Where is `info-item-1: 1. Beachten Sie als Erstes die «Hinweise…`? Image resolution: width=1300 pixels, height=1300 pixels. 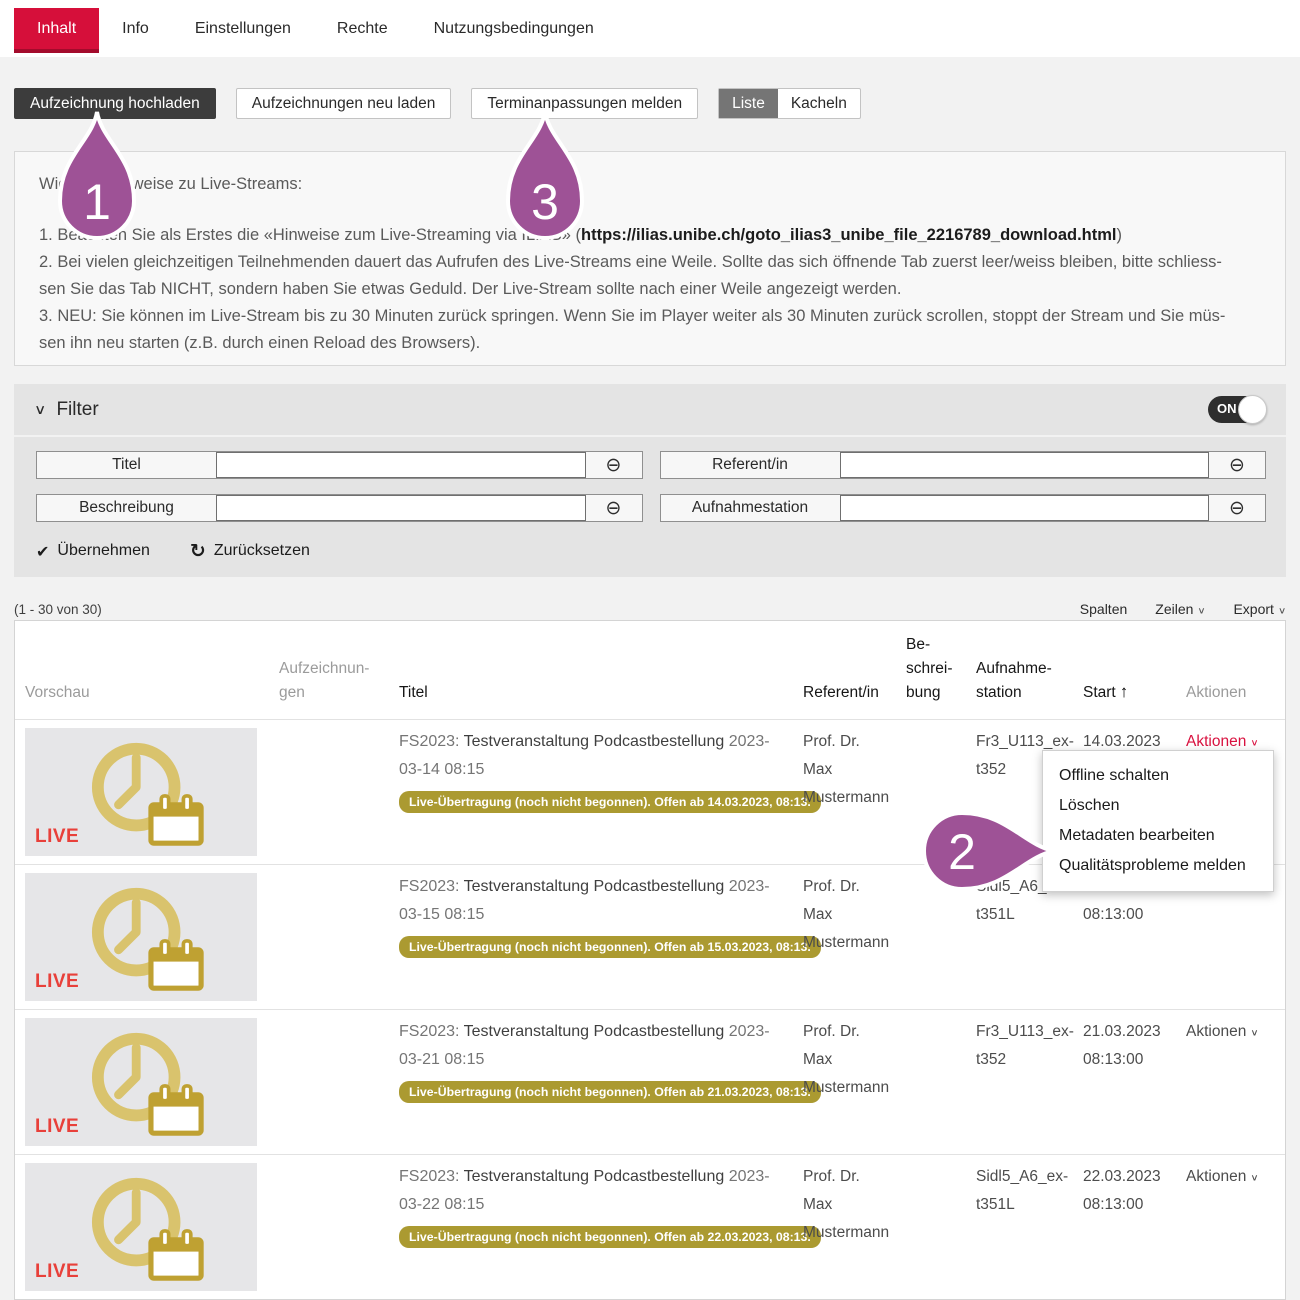 info-item-1: 1. Beachten Sie als Erstes die «Hinweise… is located at coordinates (650, 235).